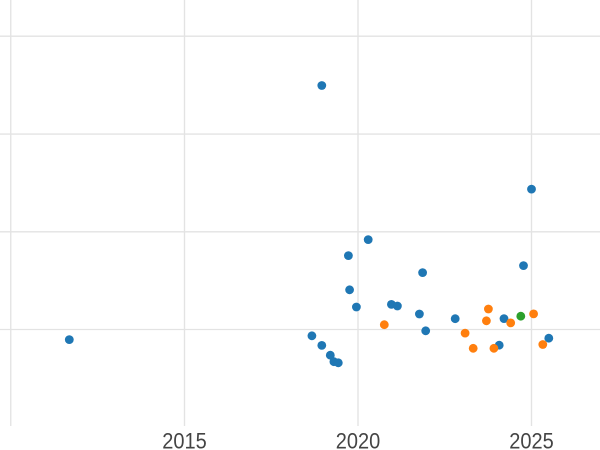 Image resolution: width=600 pixels, height=450 pixels. I want to click on svg-text: 2020, so click(358, 440).